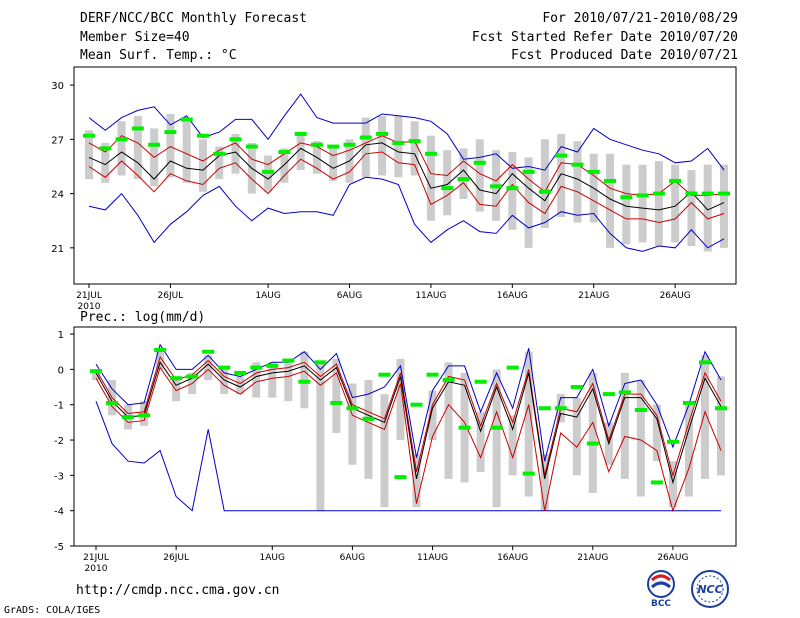 This screenshot has height=618, width=800. Describe the element at coordinates (61, 335) in the screenshot. I see `y-tick-label-precipitation: 1` at that location.